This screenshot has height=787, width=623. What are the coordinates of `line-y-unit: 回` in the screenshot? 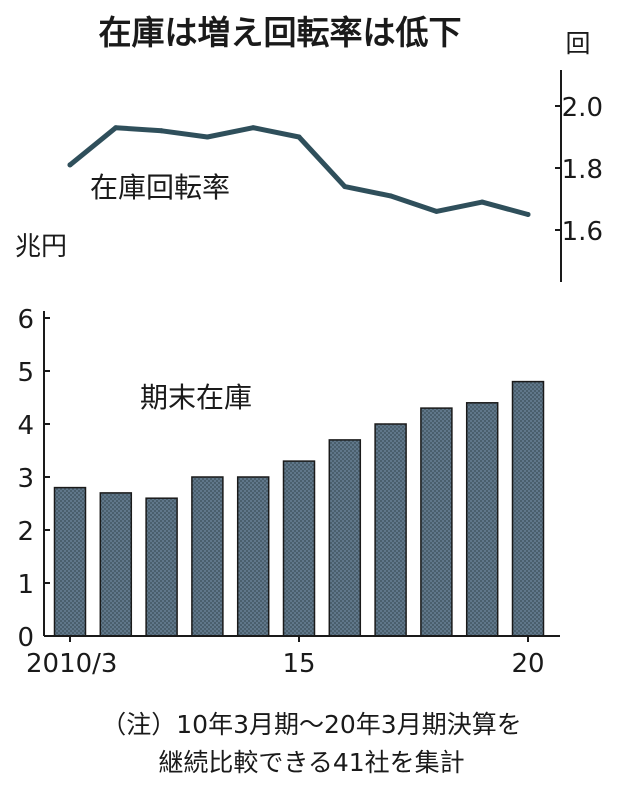 It's located at (577, 43).